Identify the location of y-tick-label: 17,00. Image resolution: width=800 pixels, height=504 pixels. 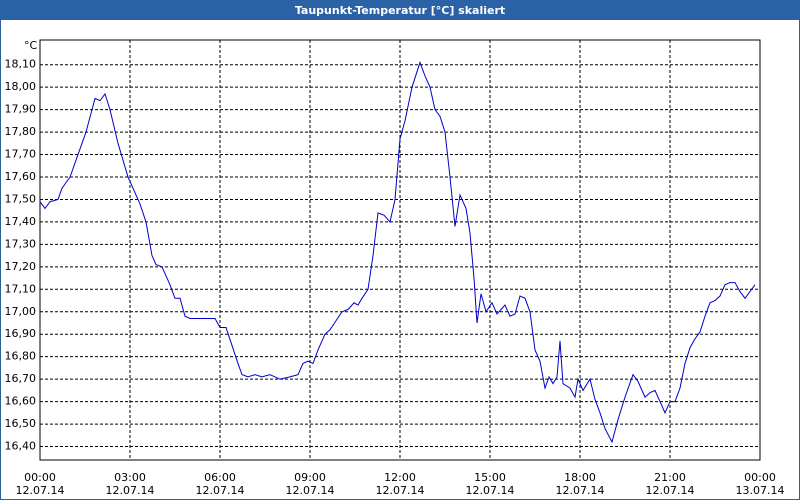
(21, 311).